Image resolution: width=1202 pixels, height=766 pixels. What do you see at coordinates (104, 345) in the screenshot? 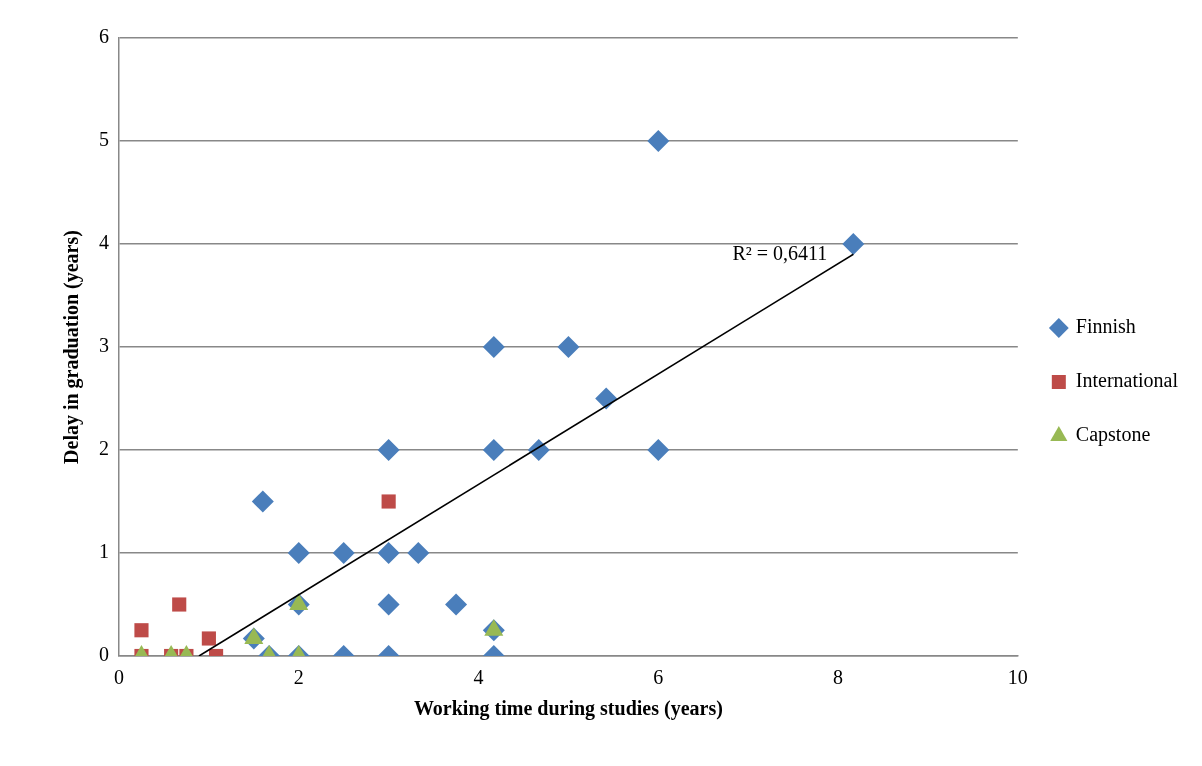
I see `y-tick-label: 3` at bounding box center [104, 345].